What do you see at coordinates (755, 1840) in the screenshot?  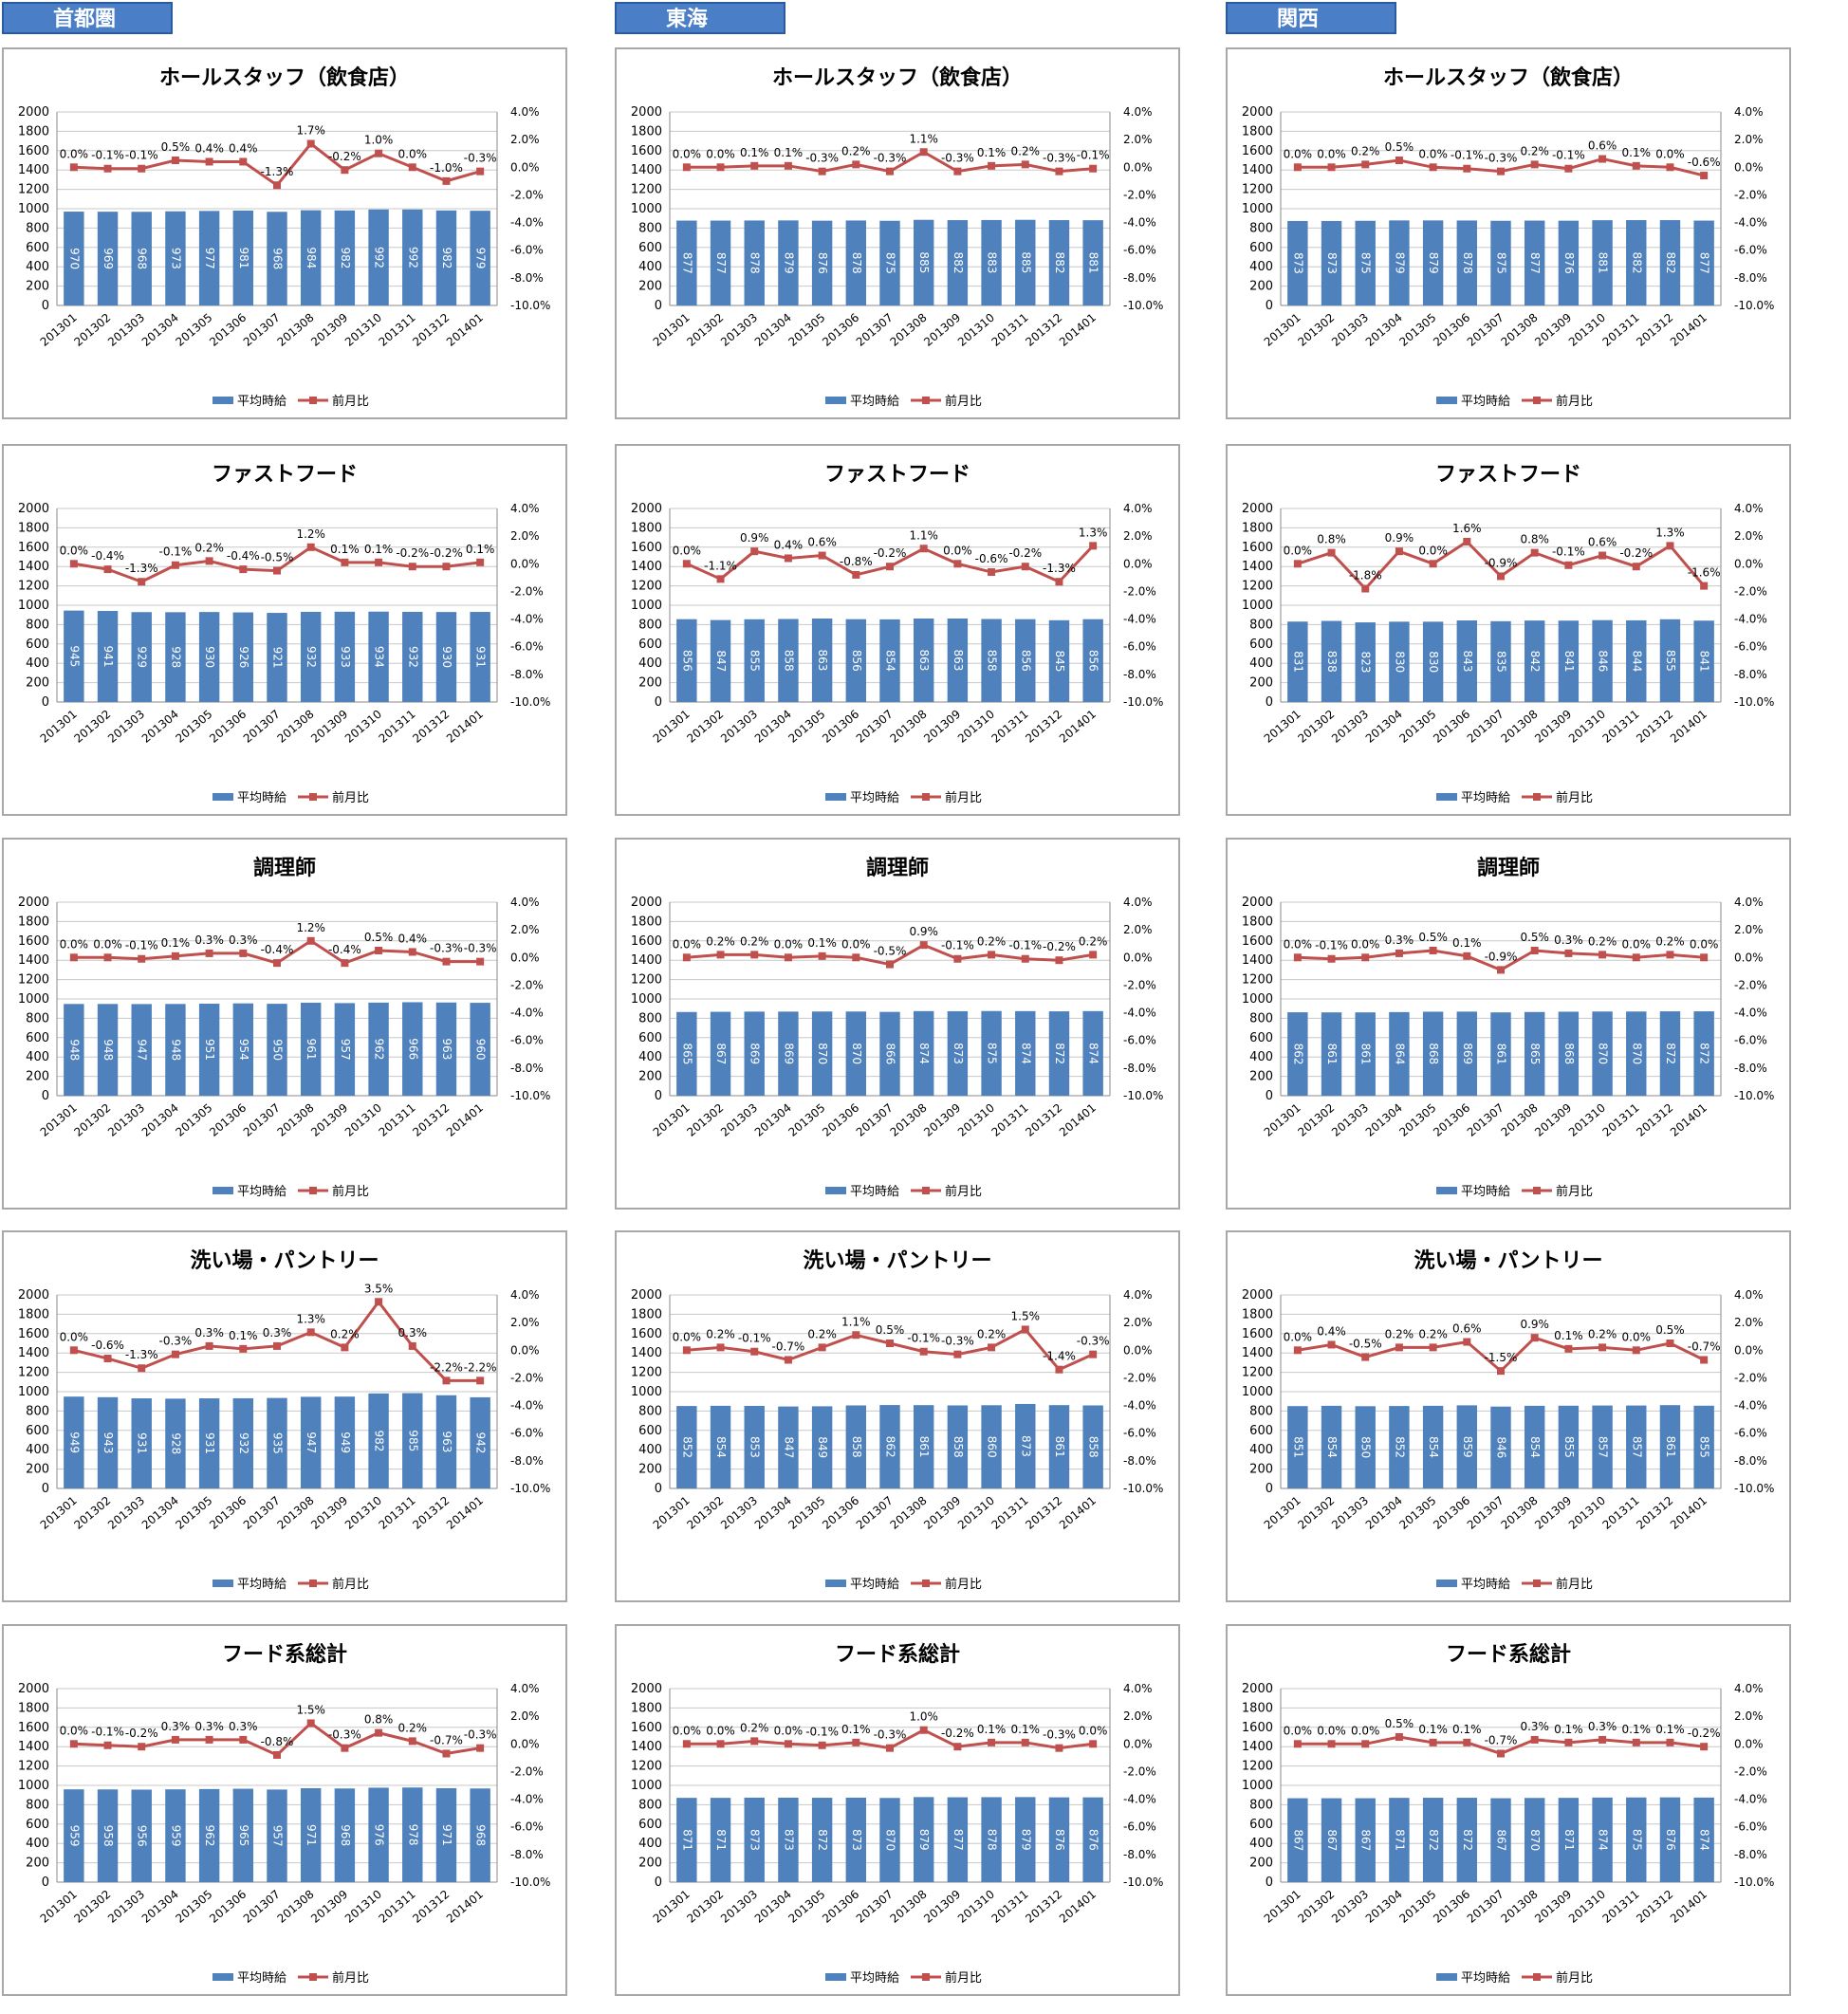 I see `bar-value-label: 873` at bounding box center [755, 1840].